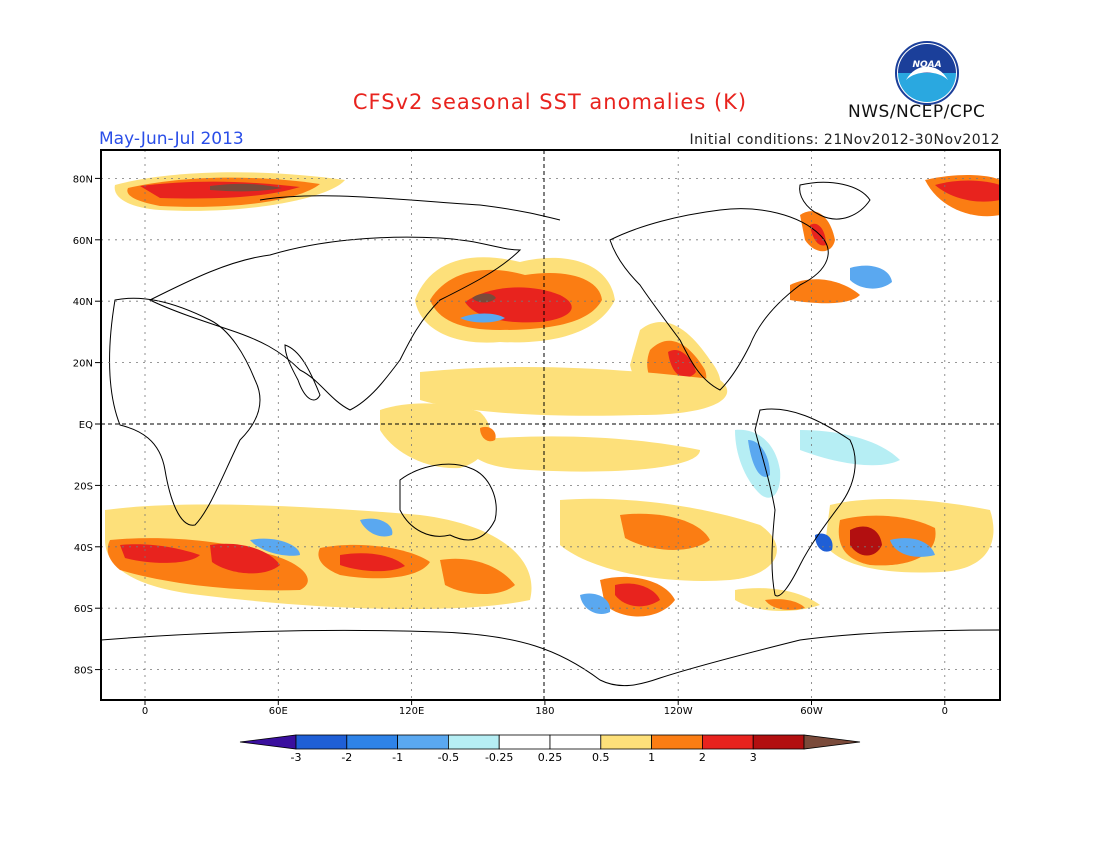 The image size is (1100, 850). I want to click on coast-south-america, so click(805, 502).